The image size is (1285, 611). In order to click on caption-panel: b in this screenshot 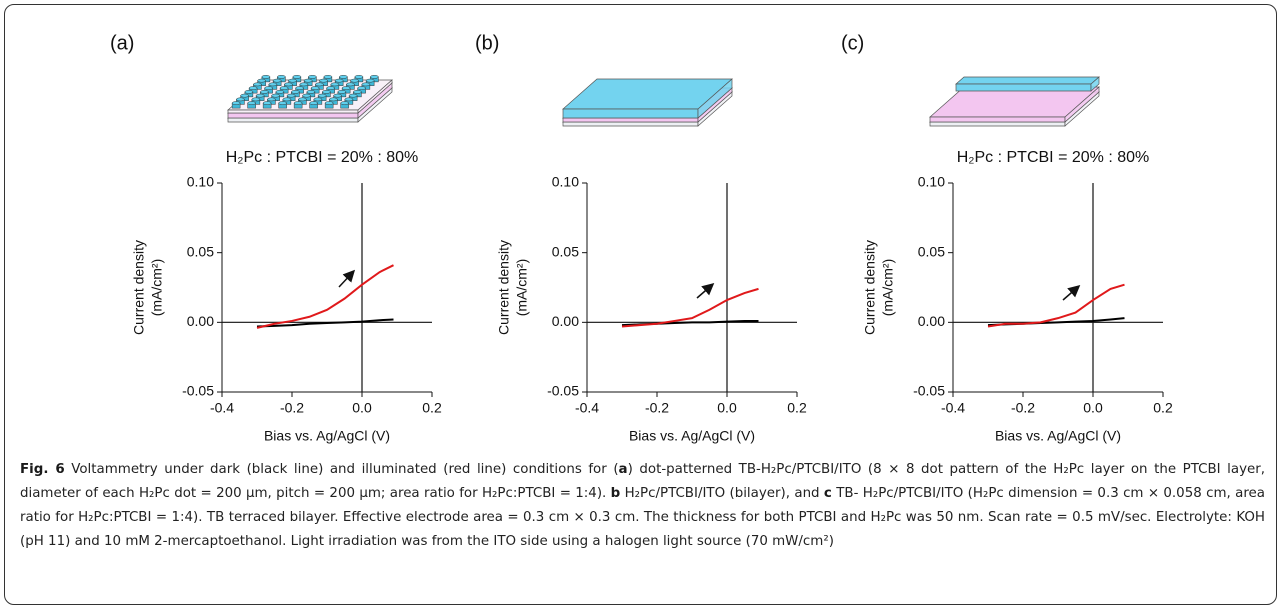, I will do `click(615, 493)`.